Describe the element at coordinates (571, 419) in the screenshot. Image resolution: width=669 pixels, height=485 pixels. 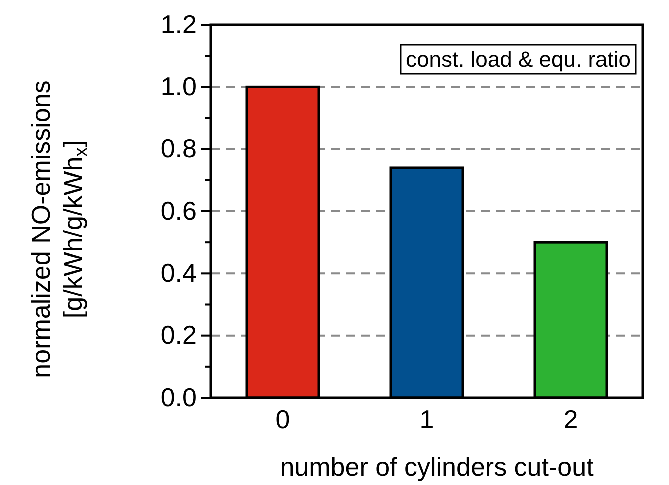
I see `x-tick-label: 2` at that location.